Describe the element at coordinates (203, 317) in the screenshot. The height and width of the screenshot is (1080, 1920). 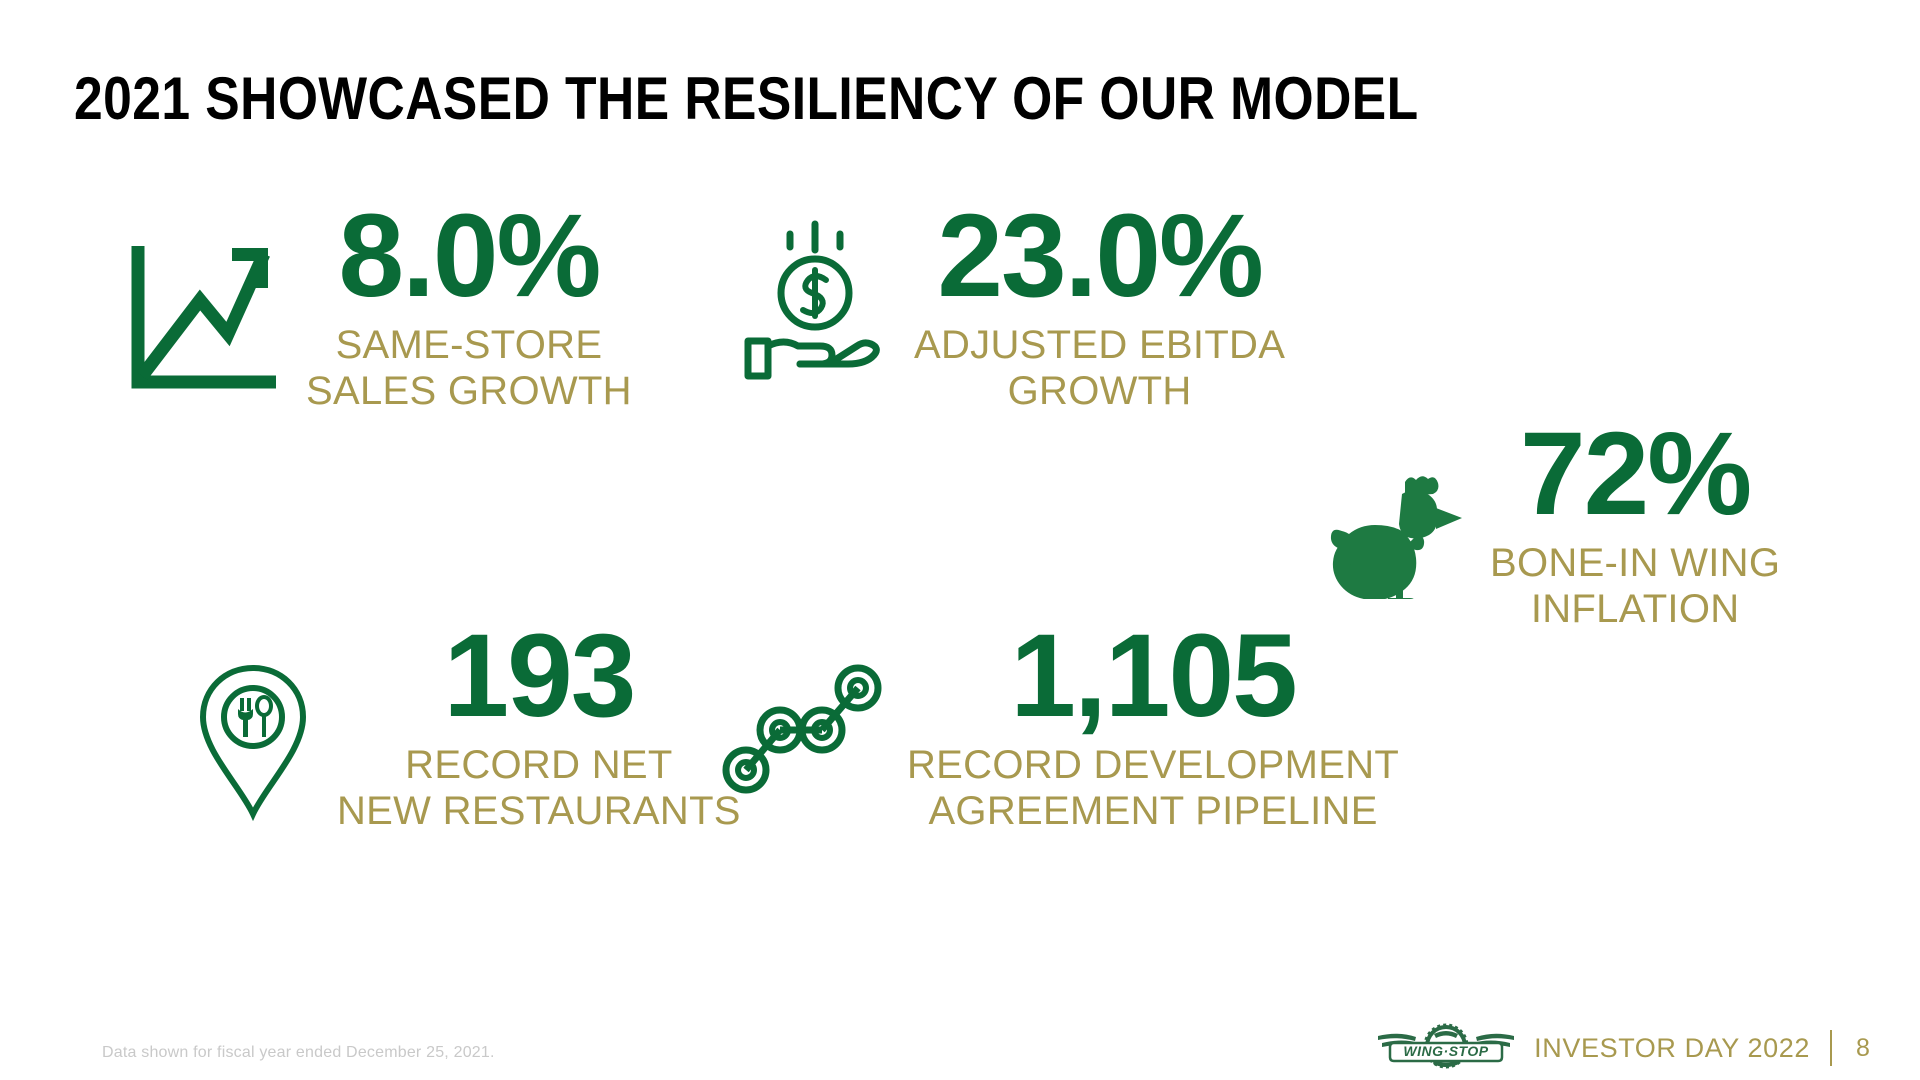
I see `trending-up-arrow-icon` at that location.